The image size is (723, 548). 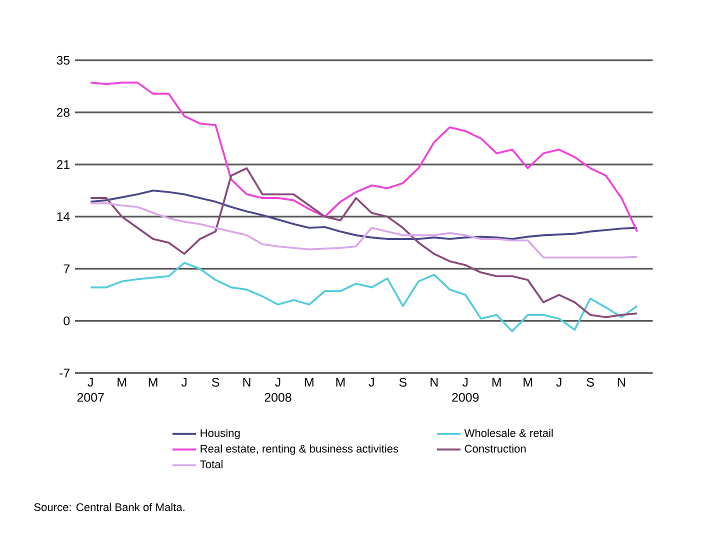 What do you see at coordinates (63, 164) in the screenshot?
I see `y-tick-label: 21` at bounding box center [63, 164].